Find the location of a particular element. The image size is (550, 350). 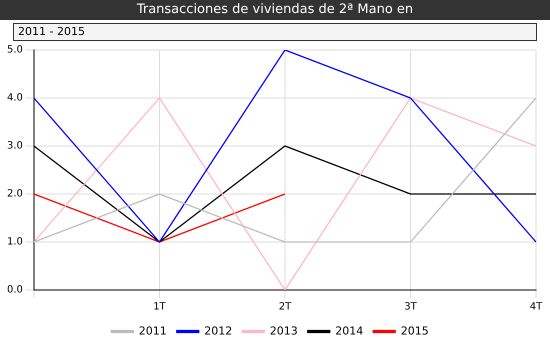

chart-title: Transacciones de viviendas de 2ª Mano en is located at coordinates (275, 10).